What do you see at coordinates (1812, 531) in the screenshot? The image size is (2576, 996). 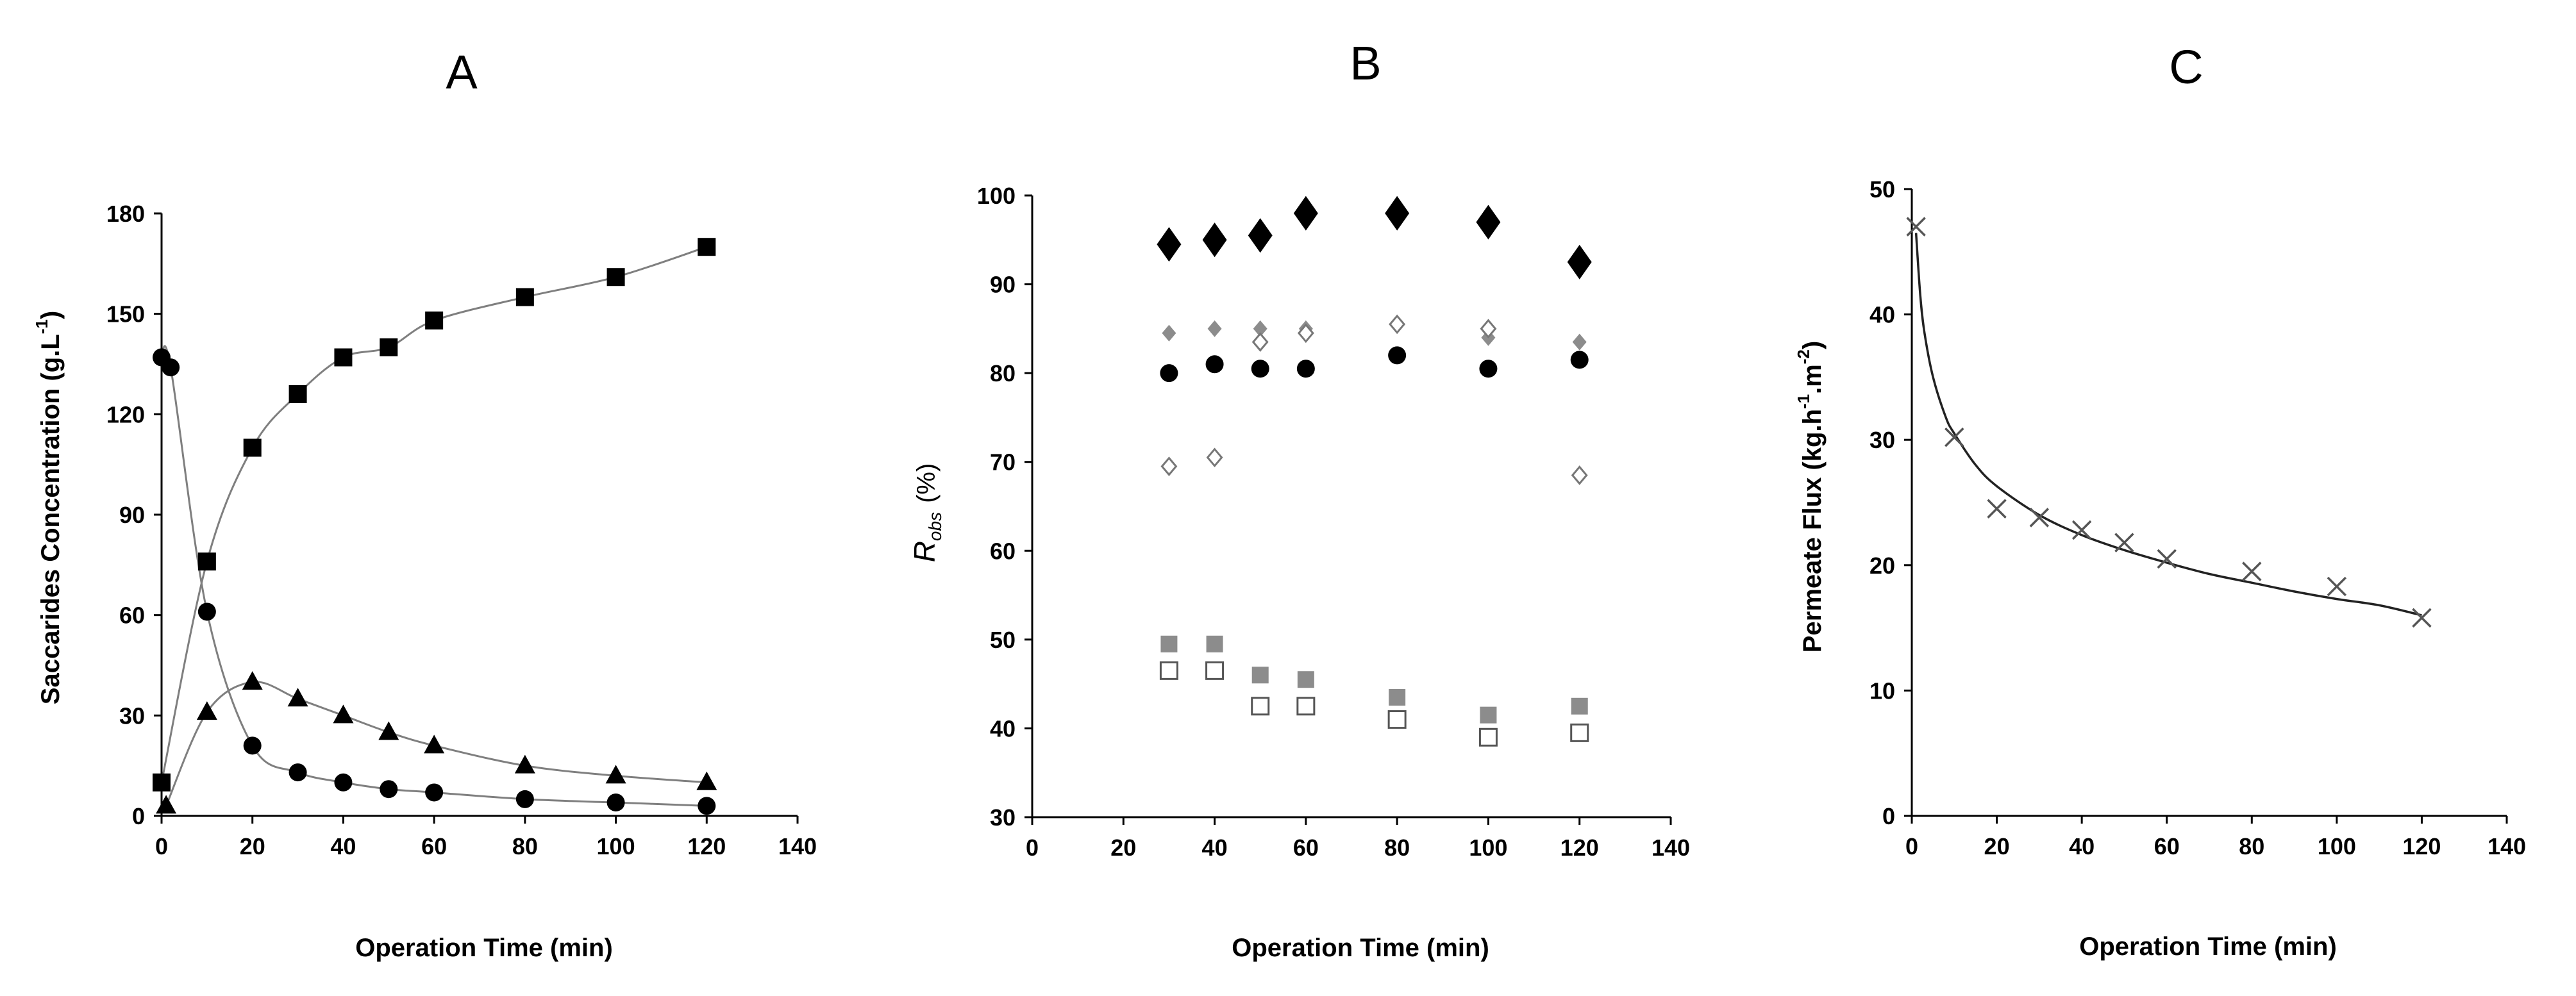 I see `panel-c-y-label-main: Permeate Flux (kg.h` at bounding box center [1812, 531].